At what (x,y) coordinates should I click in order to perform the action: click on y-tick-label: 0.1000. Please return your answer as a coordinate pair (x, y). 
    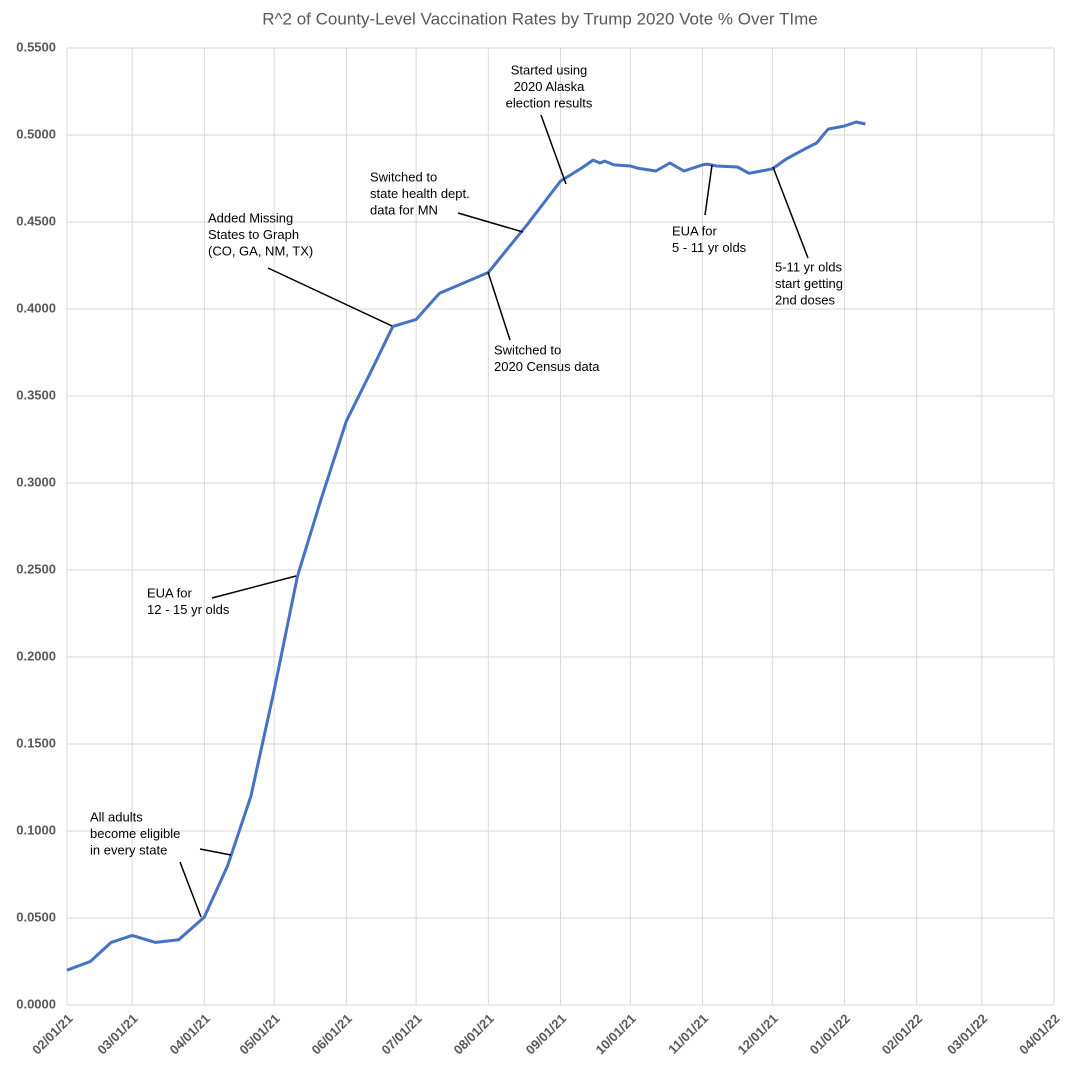
    Looking at the image, I should click on (36, 829).